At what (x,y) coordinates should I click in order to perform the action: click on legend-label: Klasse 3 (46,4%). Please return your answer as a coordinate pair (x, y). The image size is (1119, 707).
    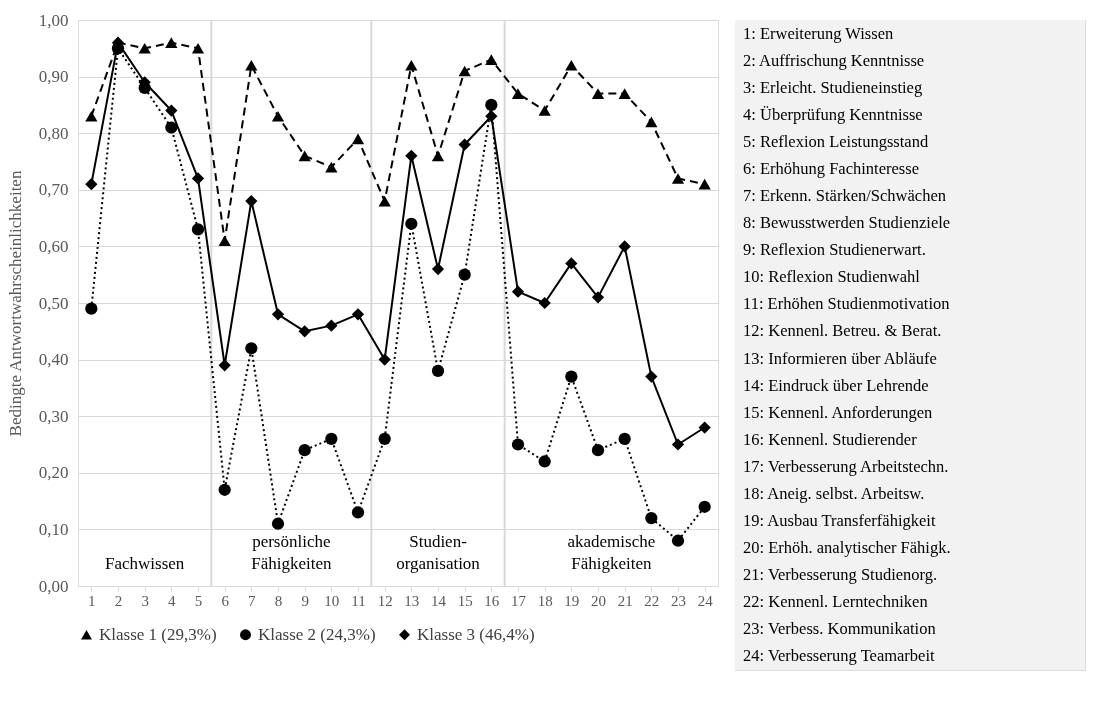
    Looking at the image, I should click on (476, 634).